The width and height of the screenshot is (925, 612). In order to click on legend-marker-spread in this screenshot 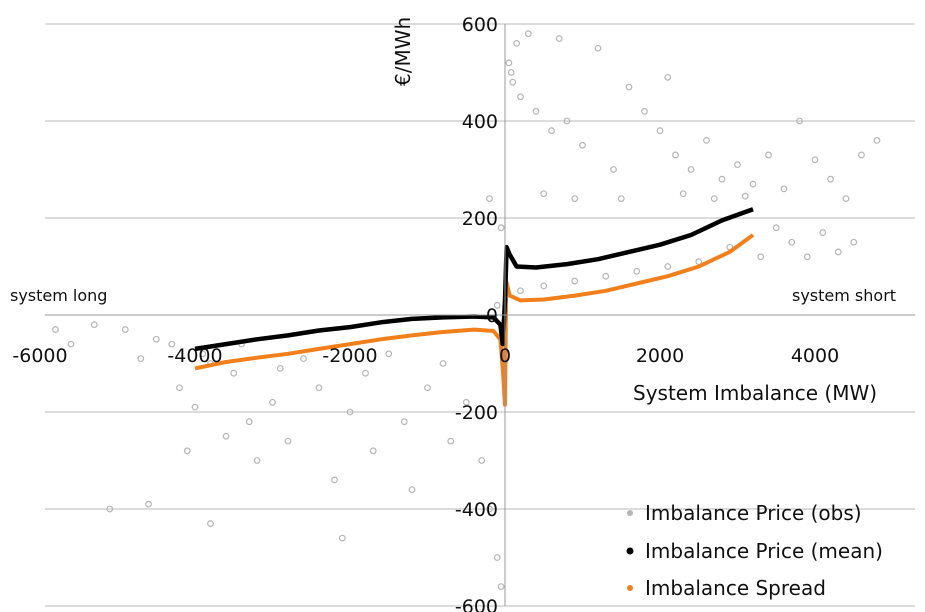, I will do `click(630, 588)`.